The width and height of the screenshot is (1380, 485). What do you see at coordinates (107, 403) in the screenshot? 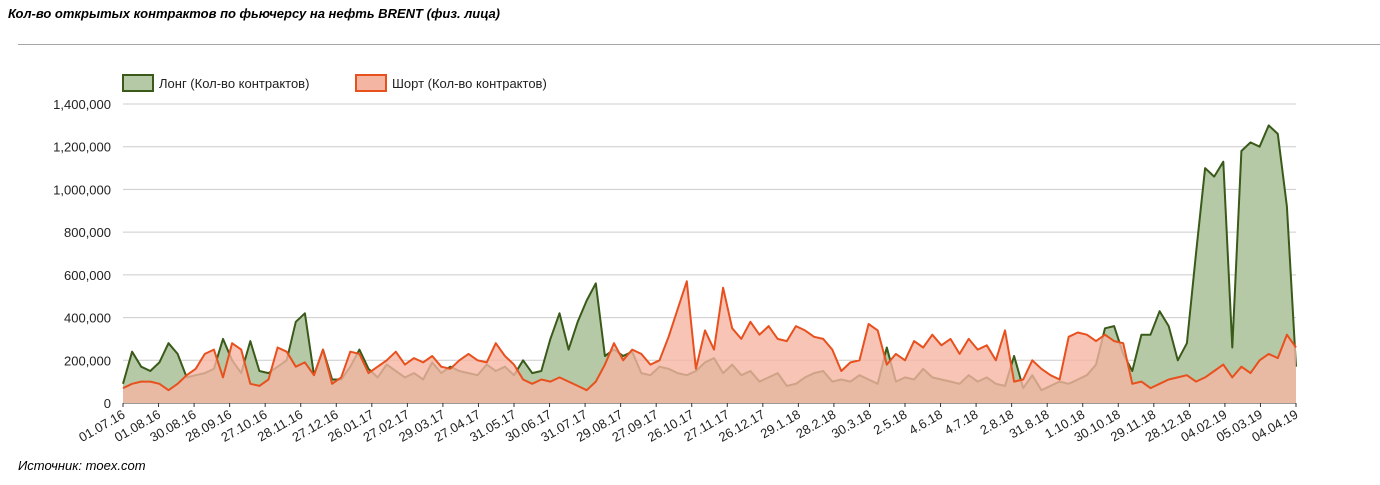
I see `y-tick-label: 0` at bounding box center [107, 403].